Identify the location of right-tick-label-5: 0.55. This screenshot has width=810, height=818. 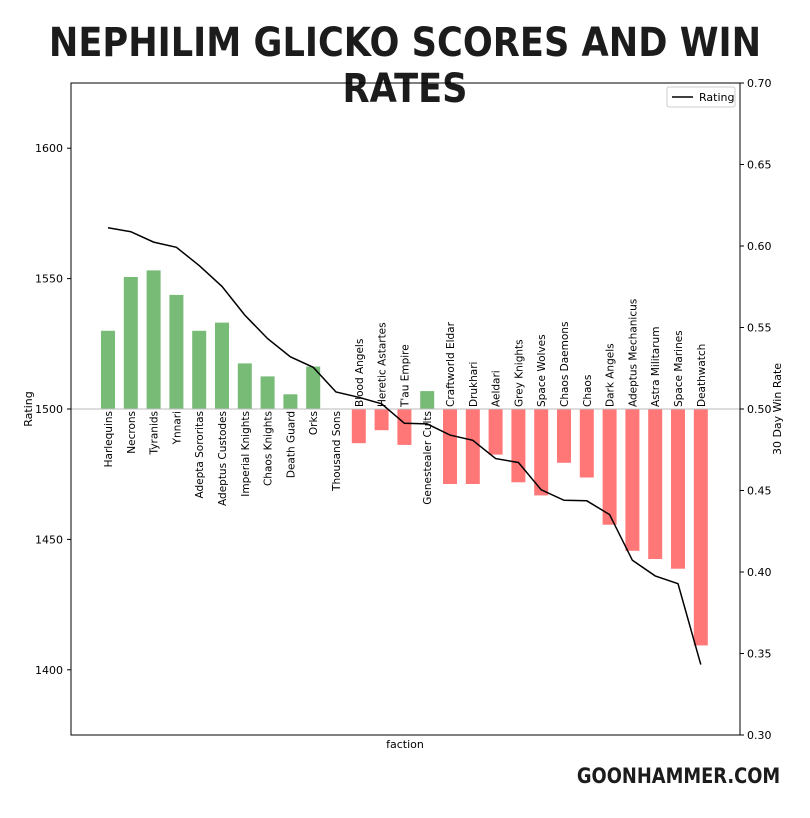
(759, 328).